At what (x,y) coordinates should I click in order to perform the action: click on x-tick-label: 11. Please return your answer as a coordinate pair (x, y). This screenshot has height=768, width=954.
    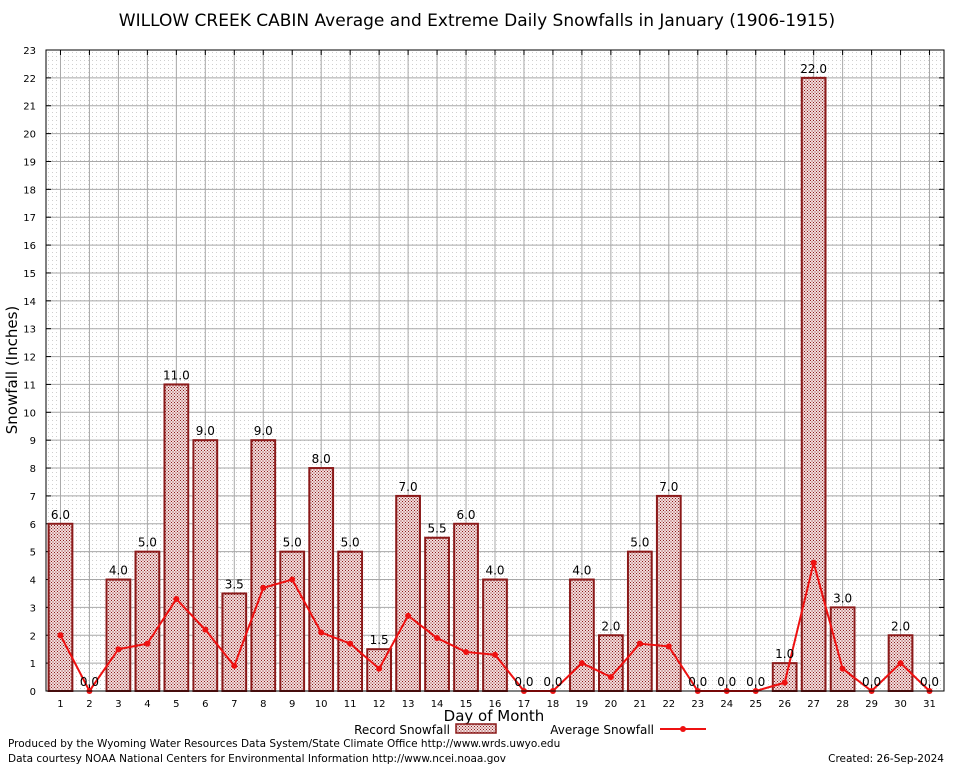
    Looking at the image, I should click on (350, 704).